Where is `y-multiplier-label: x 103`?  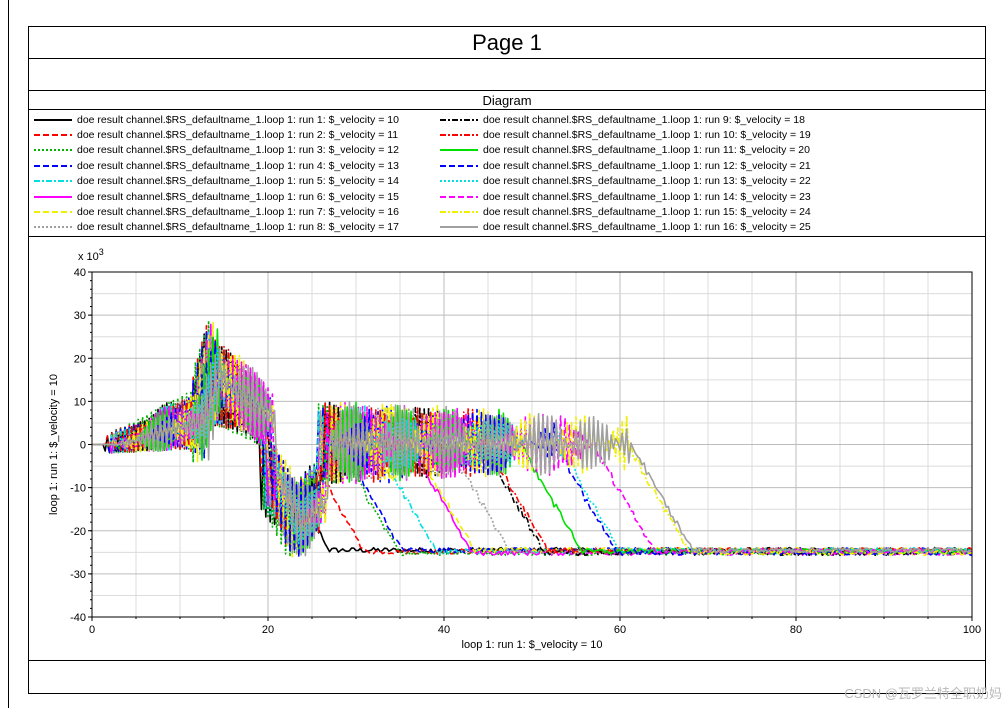
y-multiplier-label: x 103 is located at coordinates (91, 255).